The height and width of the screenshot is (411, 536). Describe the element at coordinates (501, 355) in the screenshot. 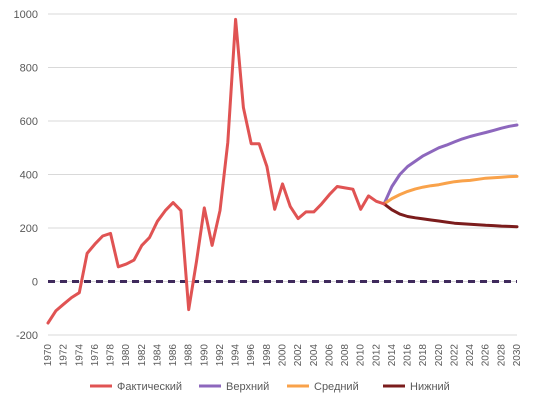

I see `x-tick-label: 2028` at that location.